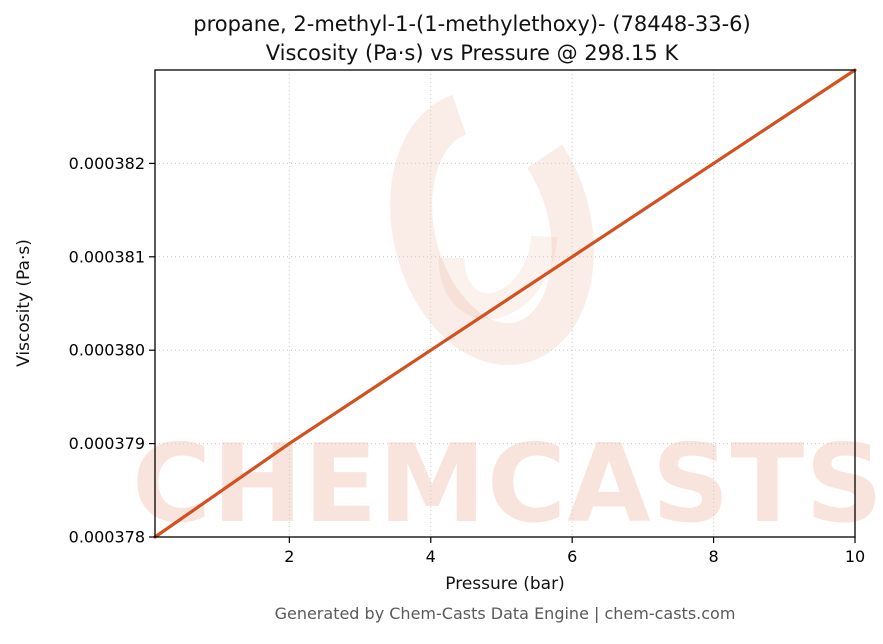  I want to click on y-tick-label: 0.000381, so click(107, 256).